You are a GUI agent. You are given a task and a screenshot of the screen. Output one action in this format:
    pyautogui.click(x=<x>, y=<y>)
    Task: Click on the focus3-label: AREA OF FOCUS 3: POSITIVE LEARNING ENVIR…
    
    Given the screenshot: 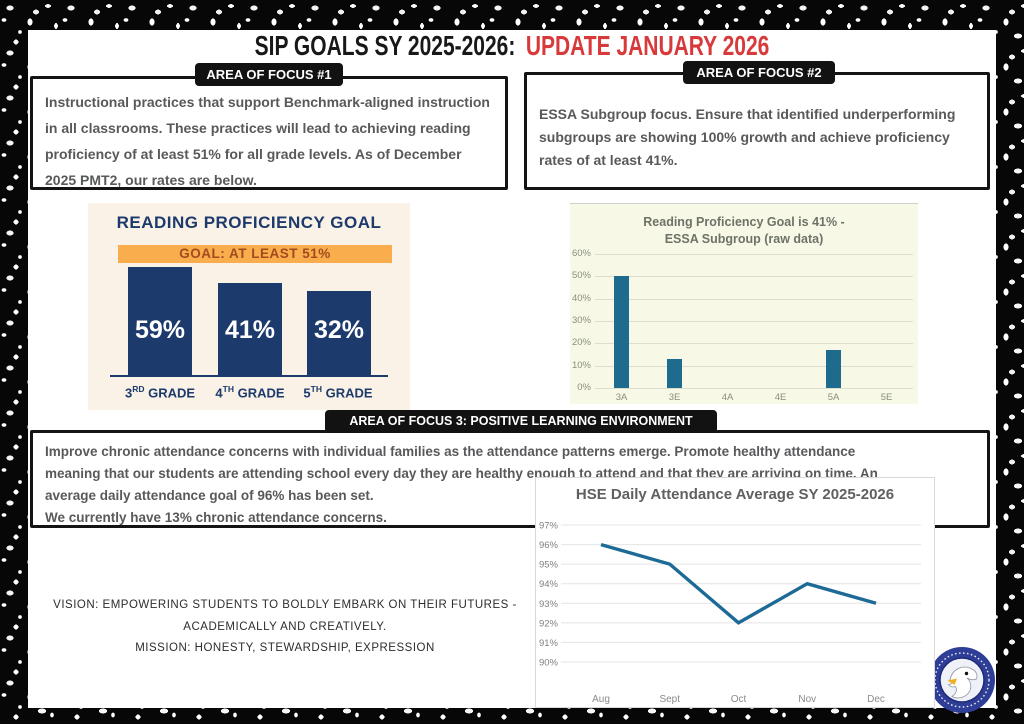 What is the action you would take?
    pyautogui.click(x=521, y=421)
    